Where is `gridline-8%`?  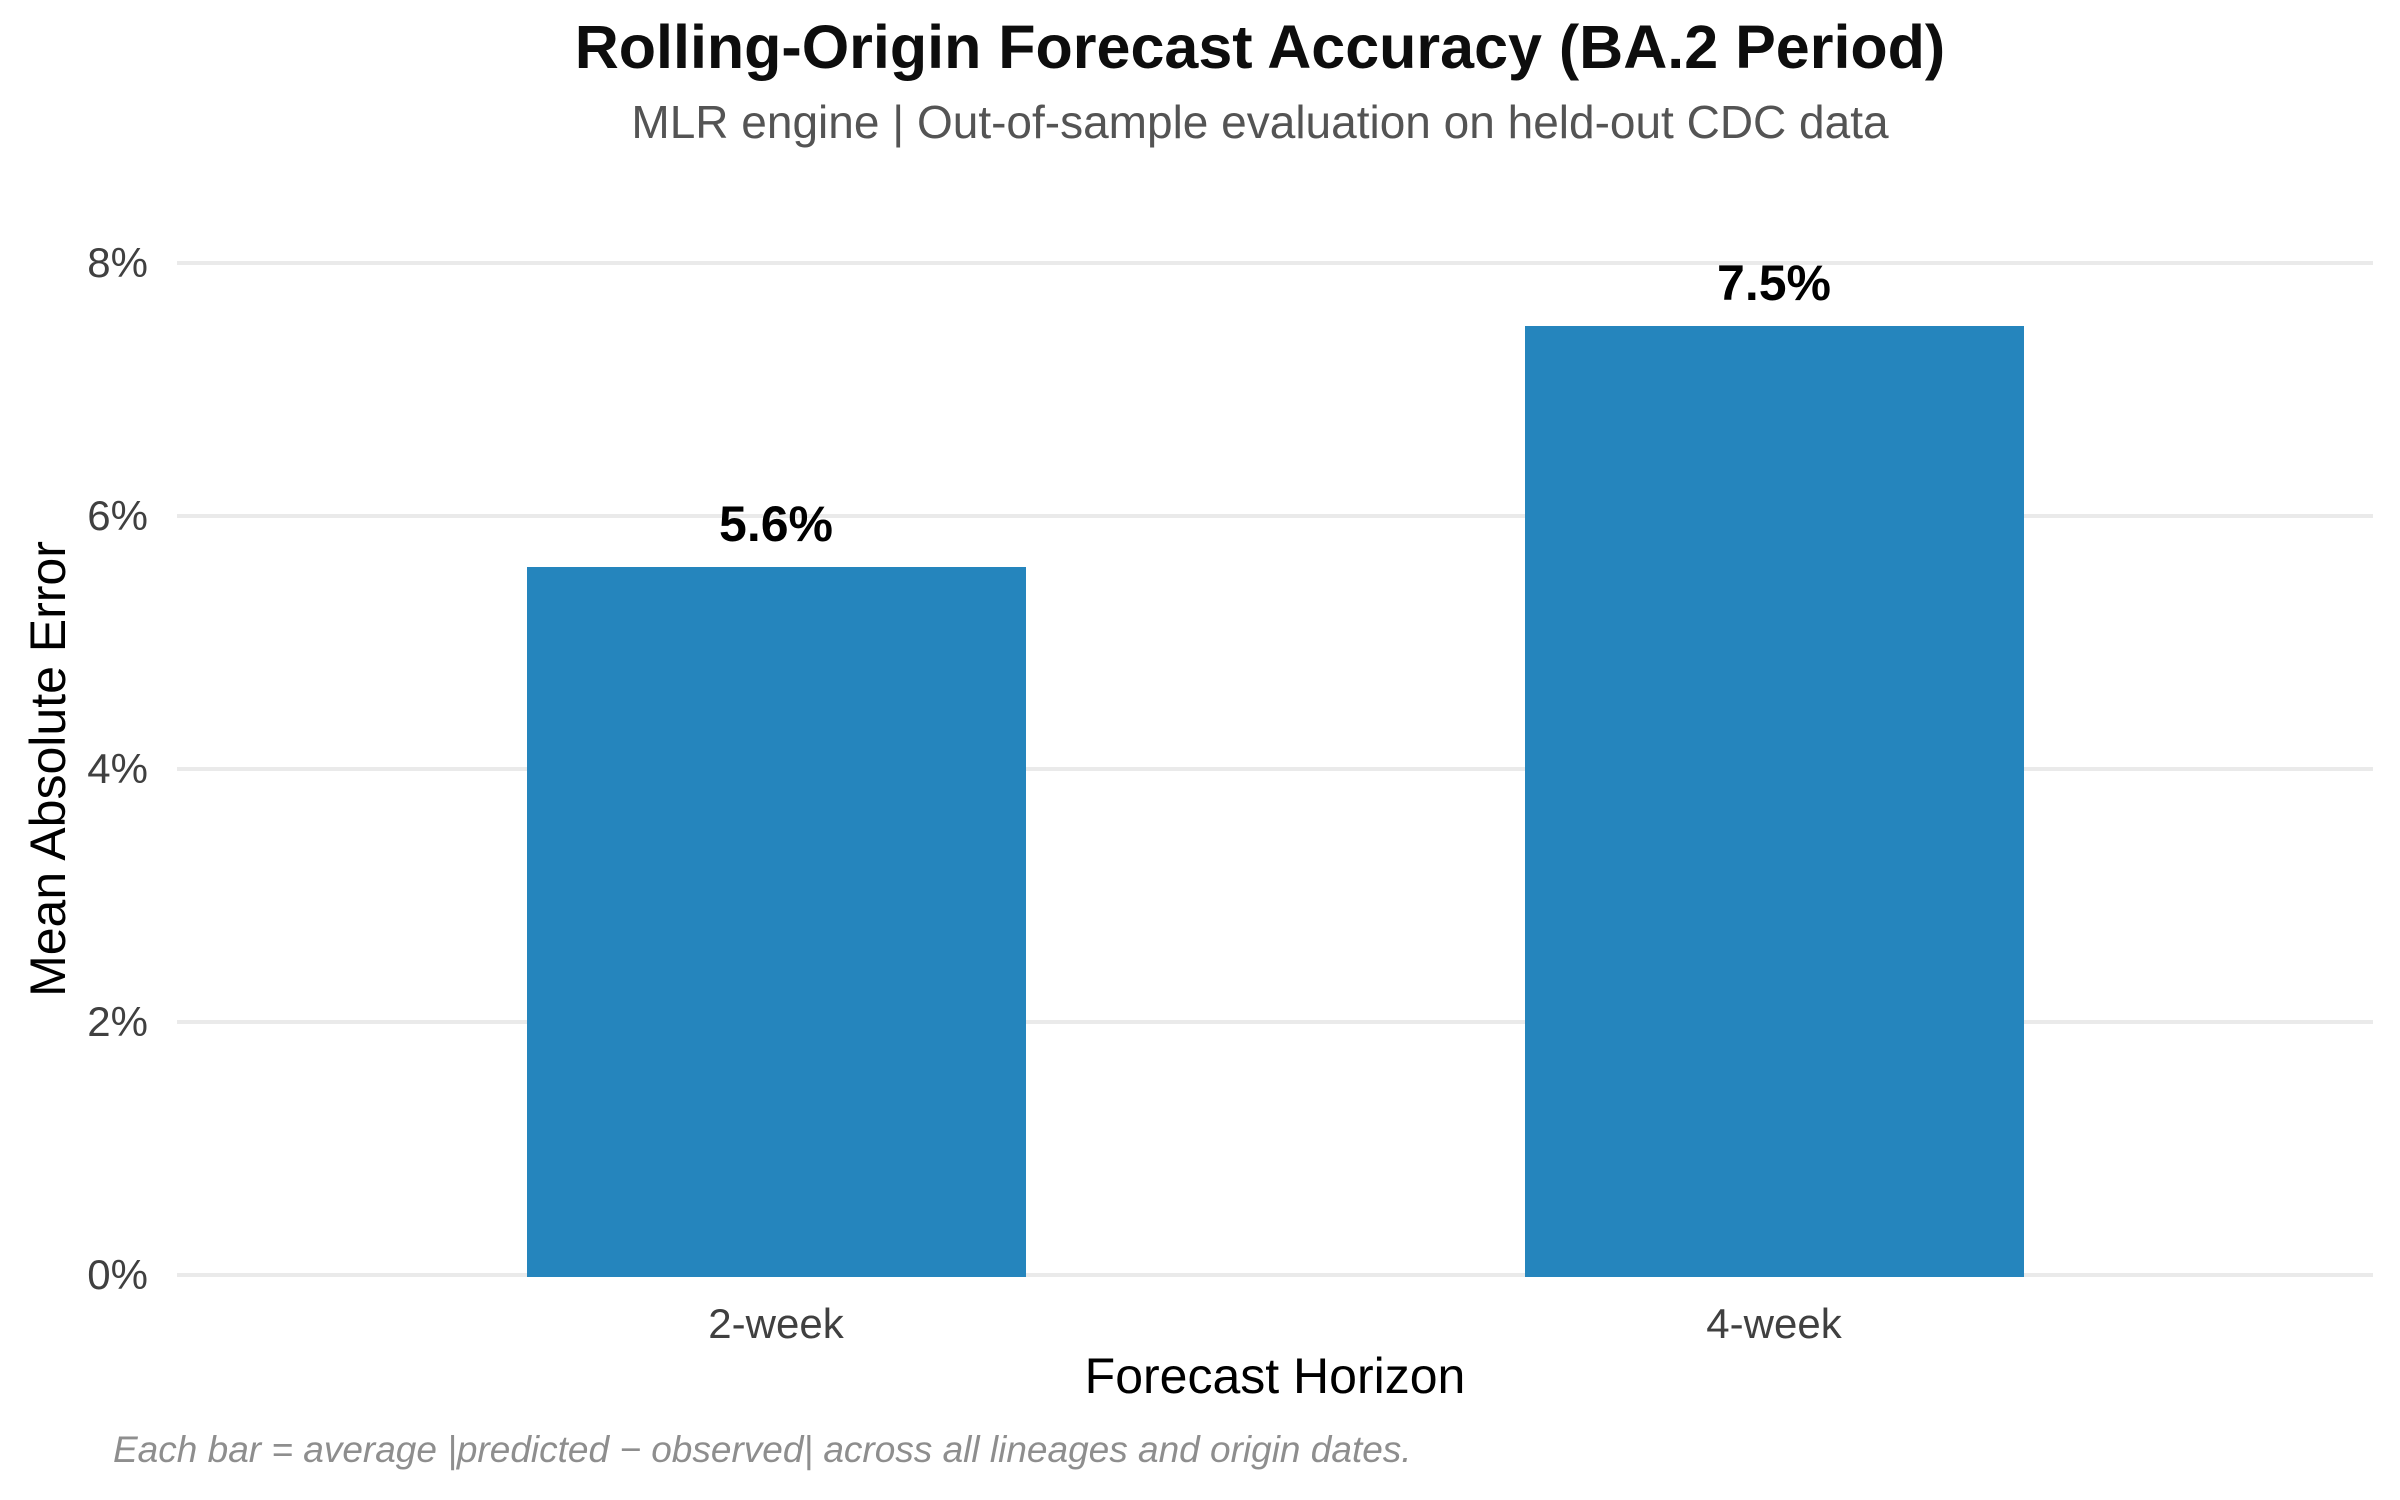 gridline-8% is located at coordinates (1275, 263).